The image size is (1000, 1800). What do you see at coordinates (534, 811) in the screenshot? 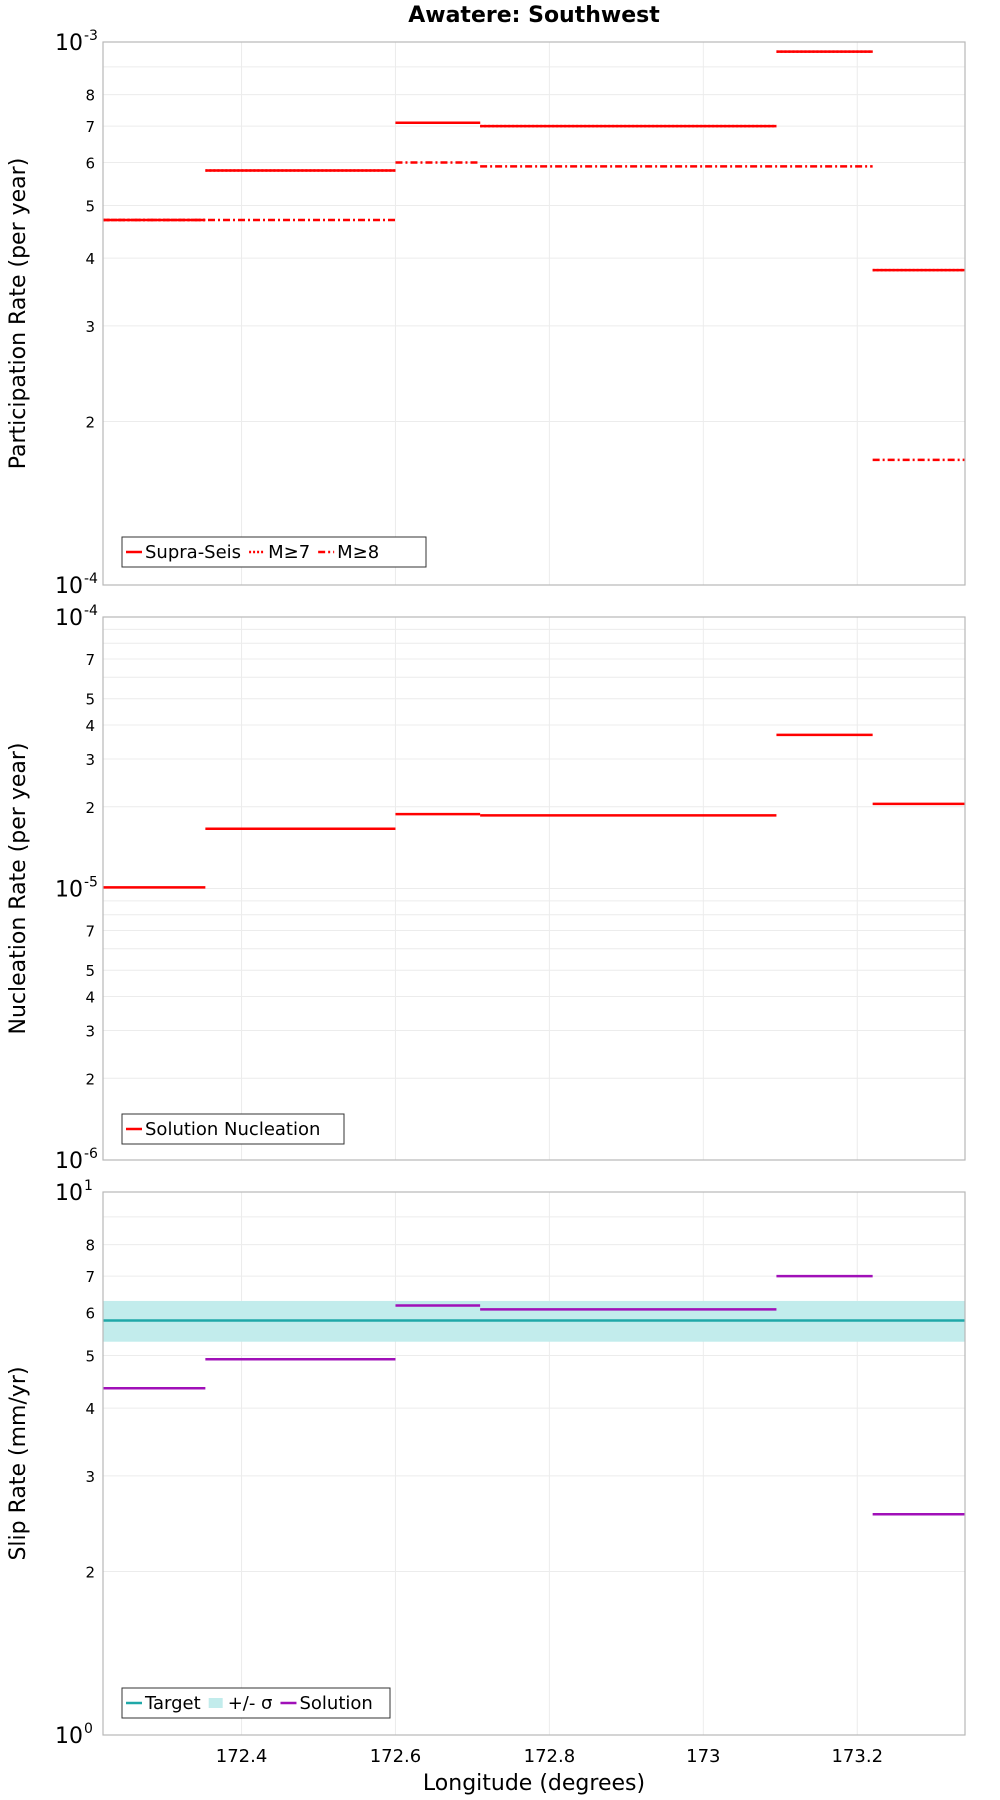
I see `series-Solution Nucleation` at bounding box center [534, 811].